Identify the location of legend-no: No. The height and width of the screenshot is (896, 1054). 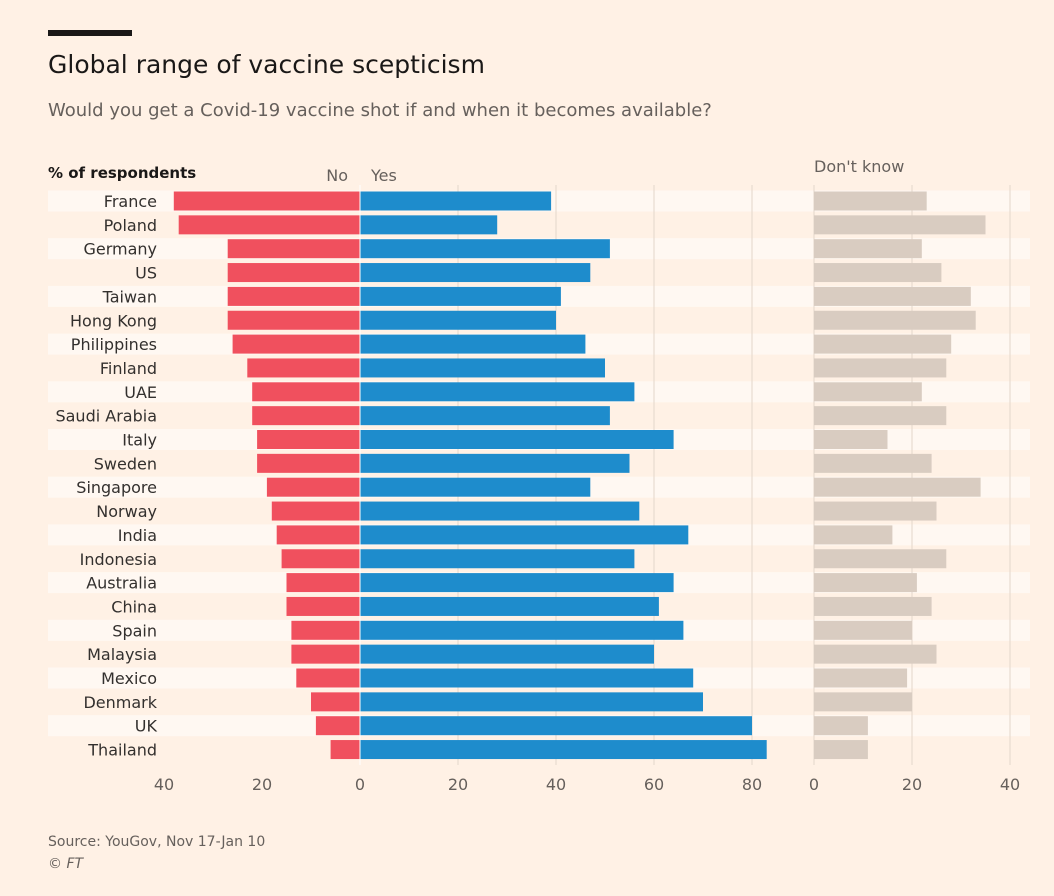
(337, 175).